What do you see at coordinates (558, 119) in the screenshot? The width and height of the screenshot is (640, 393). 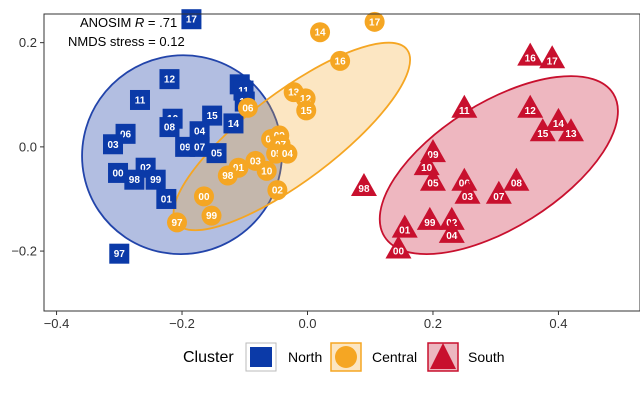 I see `south-point-14: 14` at bounding box center [558, 119].